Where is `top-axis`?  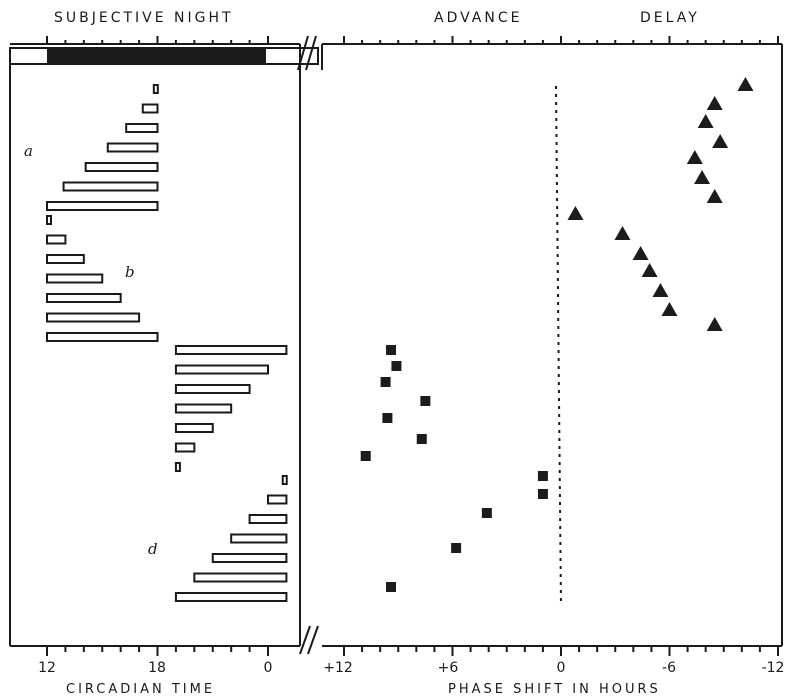
top-axis is located at coordinates (396, 53).